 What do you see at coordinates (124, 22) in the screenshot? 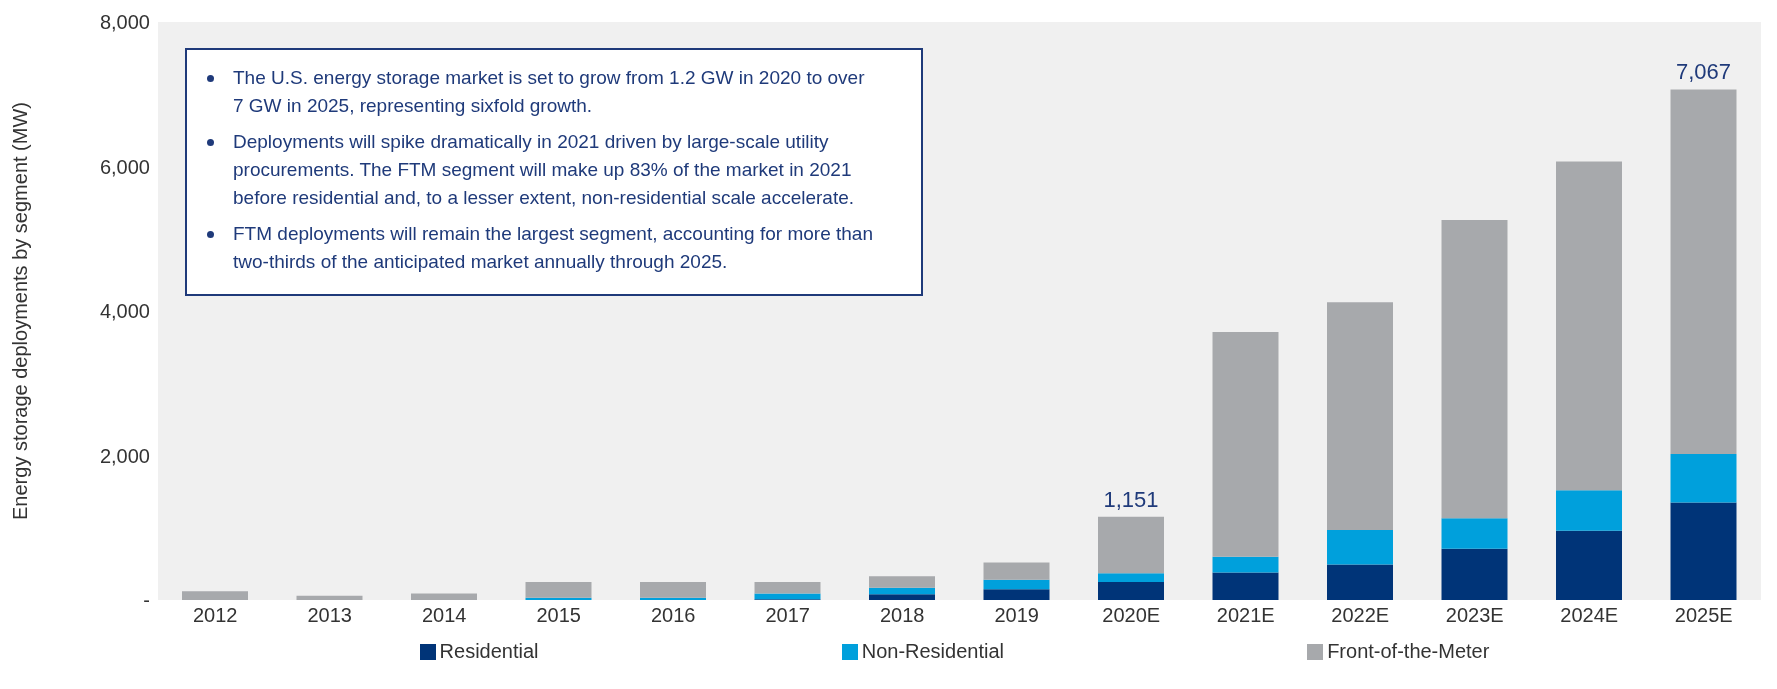
I see `y-tick-label: 8,000` at bounding box center [124, 22].